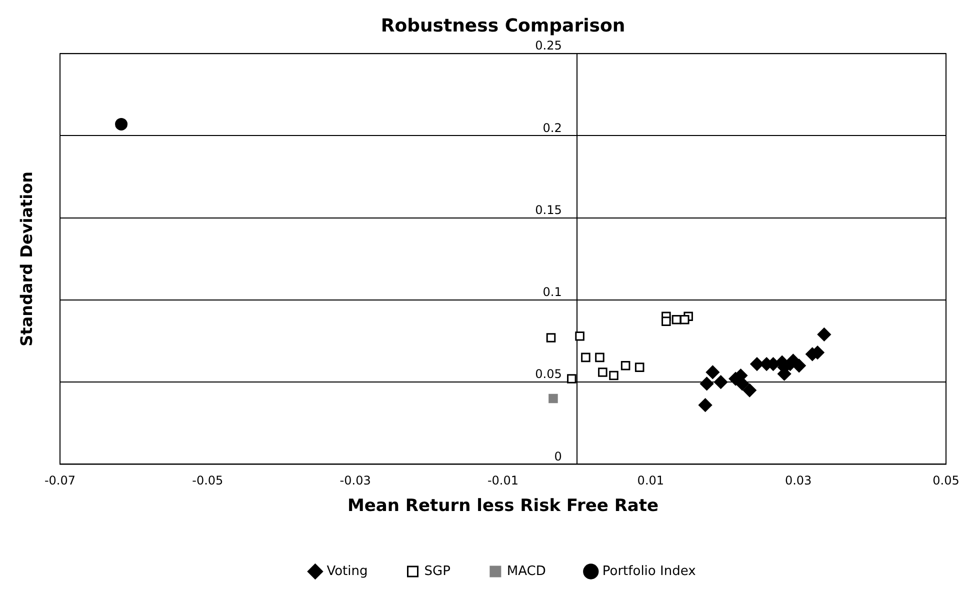  What do you see at coordinates (558, 456) in the screenshot?
I see `y-tick-label: 0` at bounding box center [558, 456].